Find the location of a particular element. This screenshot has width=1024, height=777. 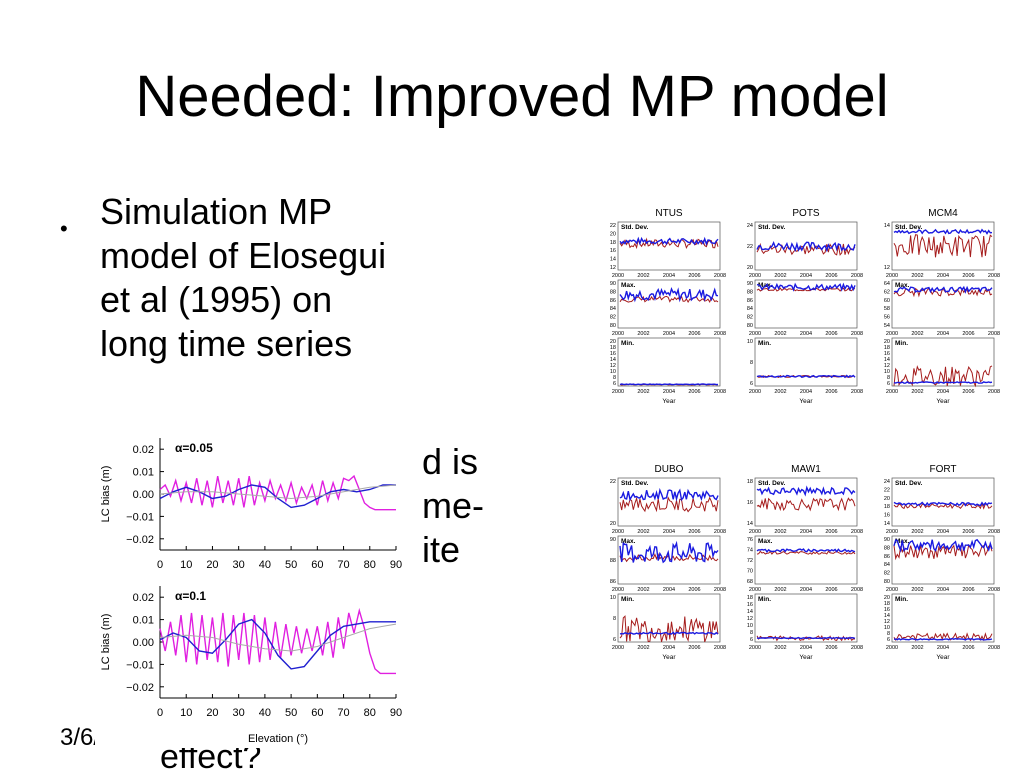

station-title: DUBO is located at coordinates (669, 469).